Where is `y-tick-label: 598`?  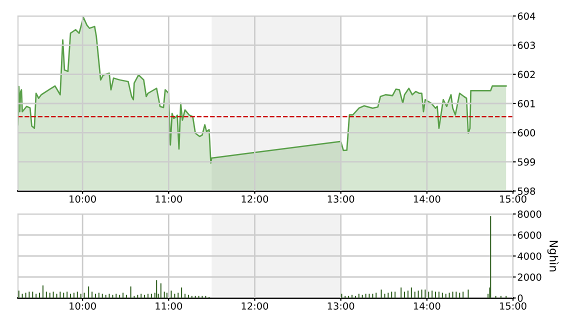
y-tick-label: 598 is located at coordinates (527, 191).